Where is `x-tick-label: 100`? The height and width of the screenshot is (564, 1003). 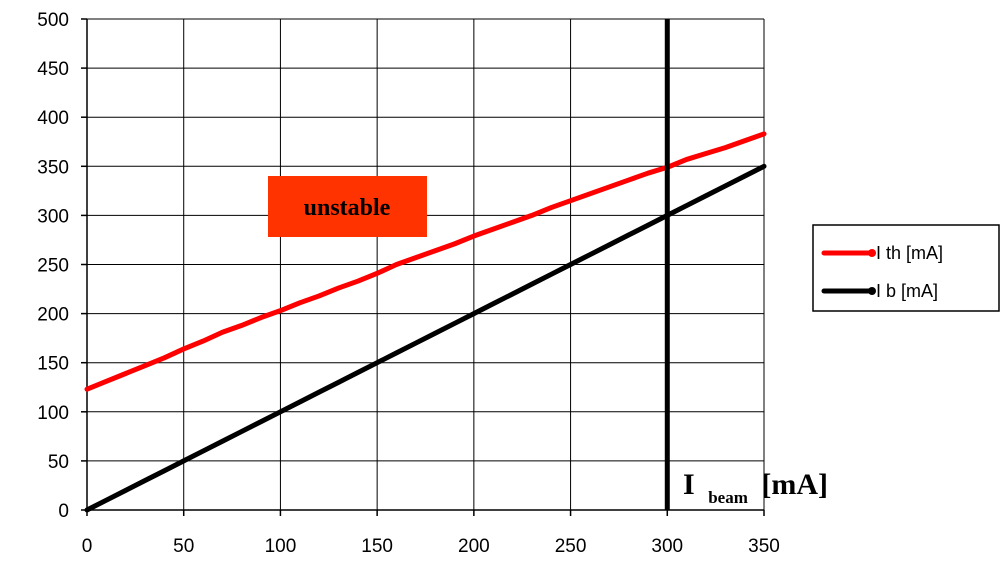
x-tick-label: 100 is located at coordinates (281, 546).